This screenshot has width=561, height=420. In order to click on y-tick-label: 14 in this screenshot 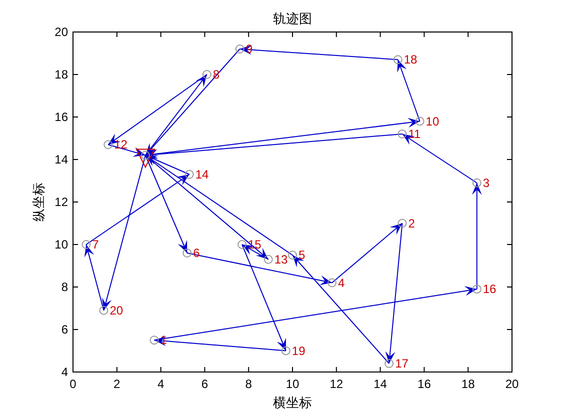, I will do `click(61, 159)`.